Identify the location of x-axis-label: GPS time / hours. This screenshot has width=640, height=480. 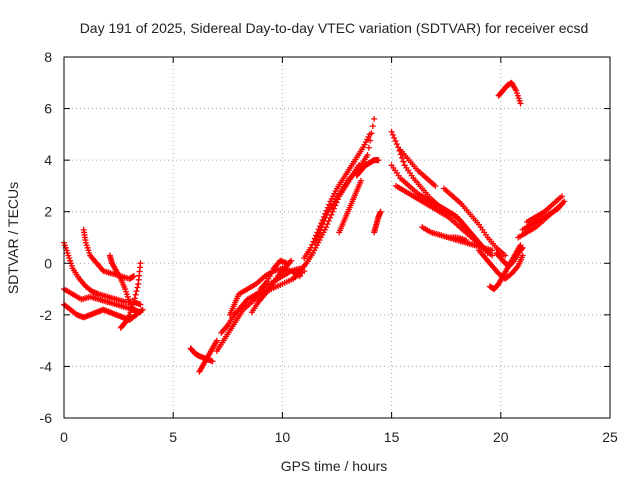
(334, 466).